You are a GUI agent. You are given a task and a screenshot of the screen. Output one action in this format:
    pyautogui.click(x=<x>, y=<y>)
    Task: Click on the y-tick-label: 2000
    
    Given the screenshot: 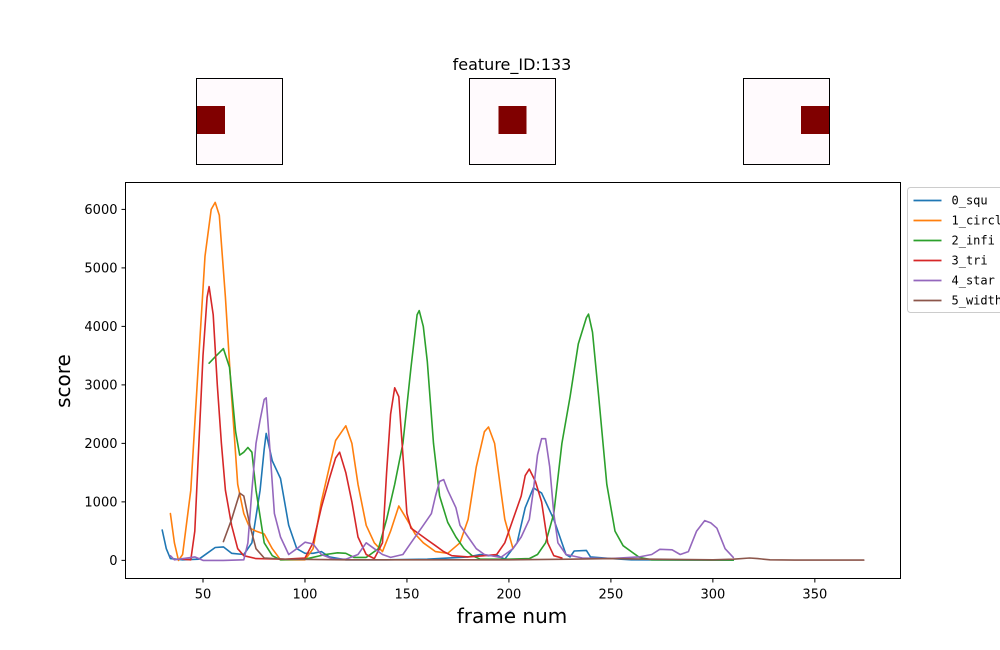 What is the action you would take?
    pyautogui.click(x=100, y=444)
    